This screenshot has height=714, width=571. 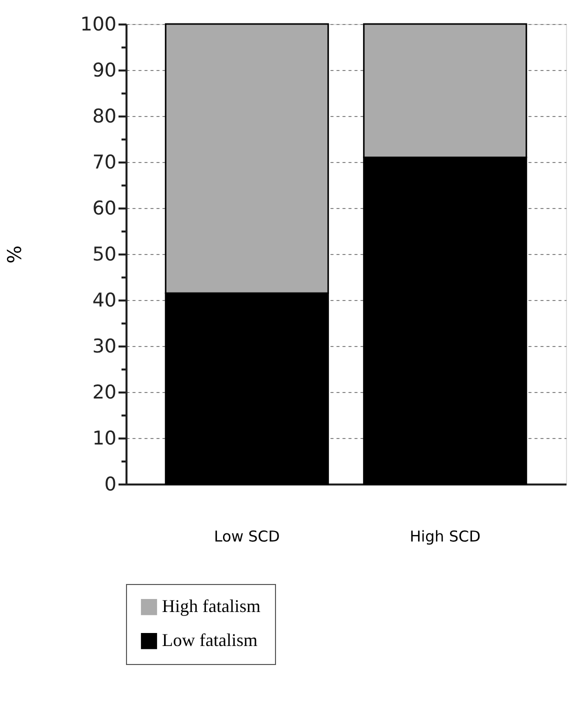 What do you see at coordinates (247, 537) in the screenshot?
I see `x-tick-label: Low SCD` at bounding box center [247, 537].